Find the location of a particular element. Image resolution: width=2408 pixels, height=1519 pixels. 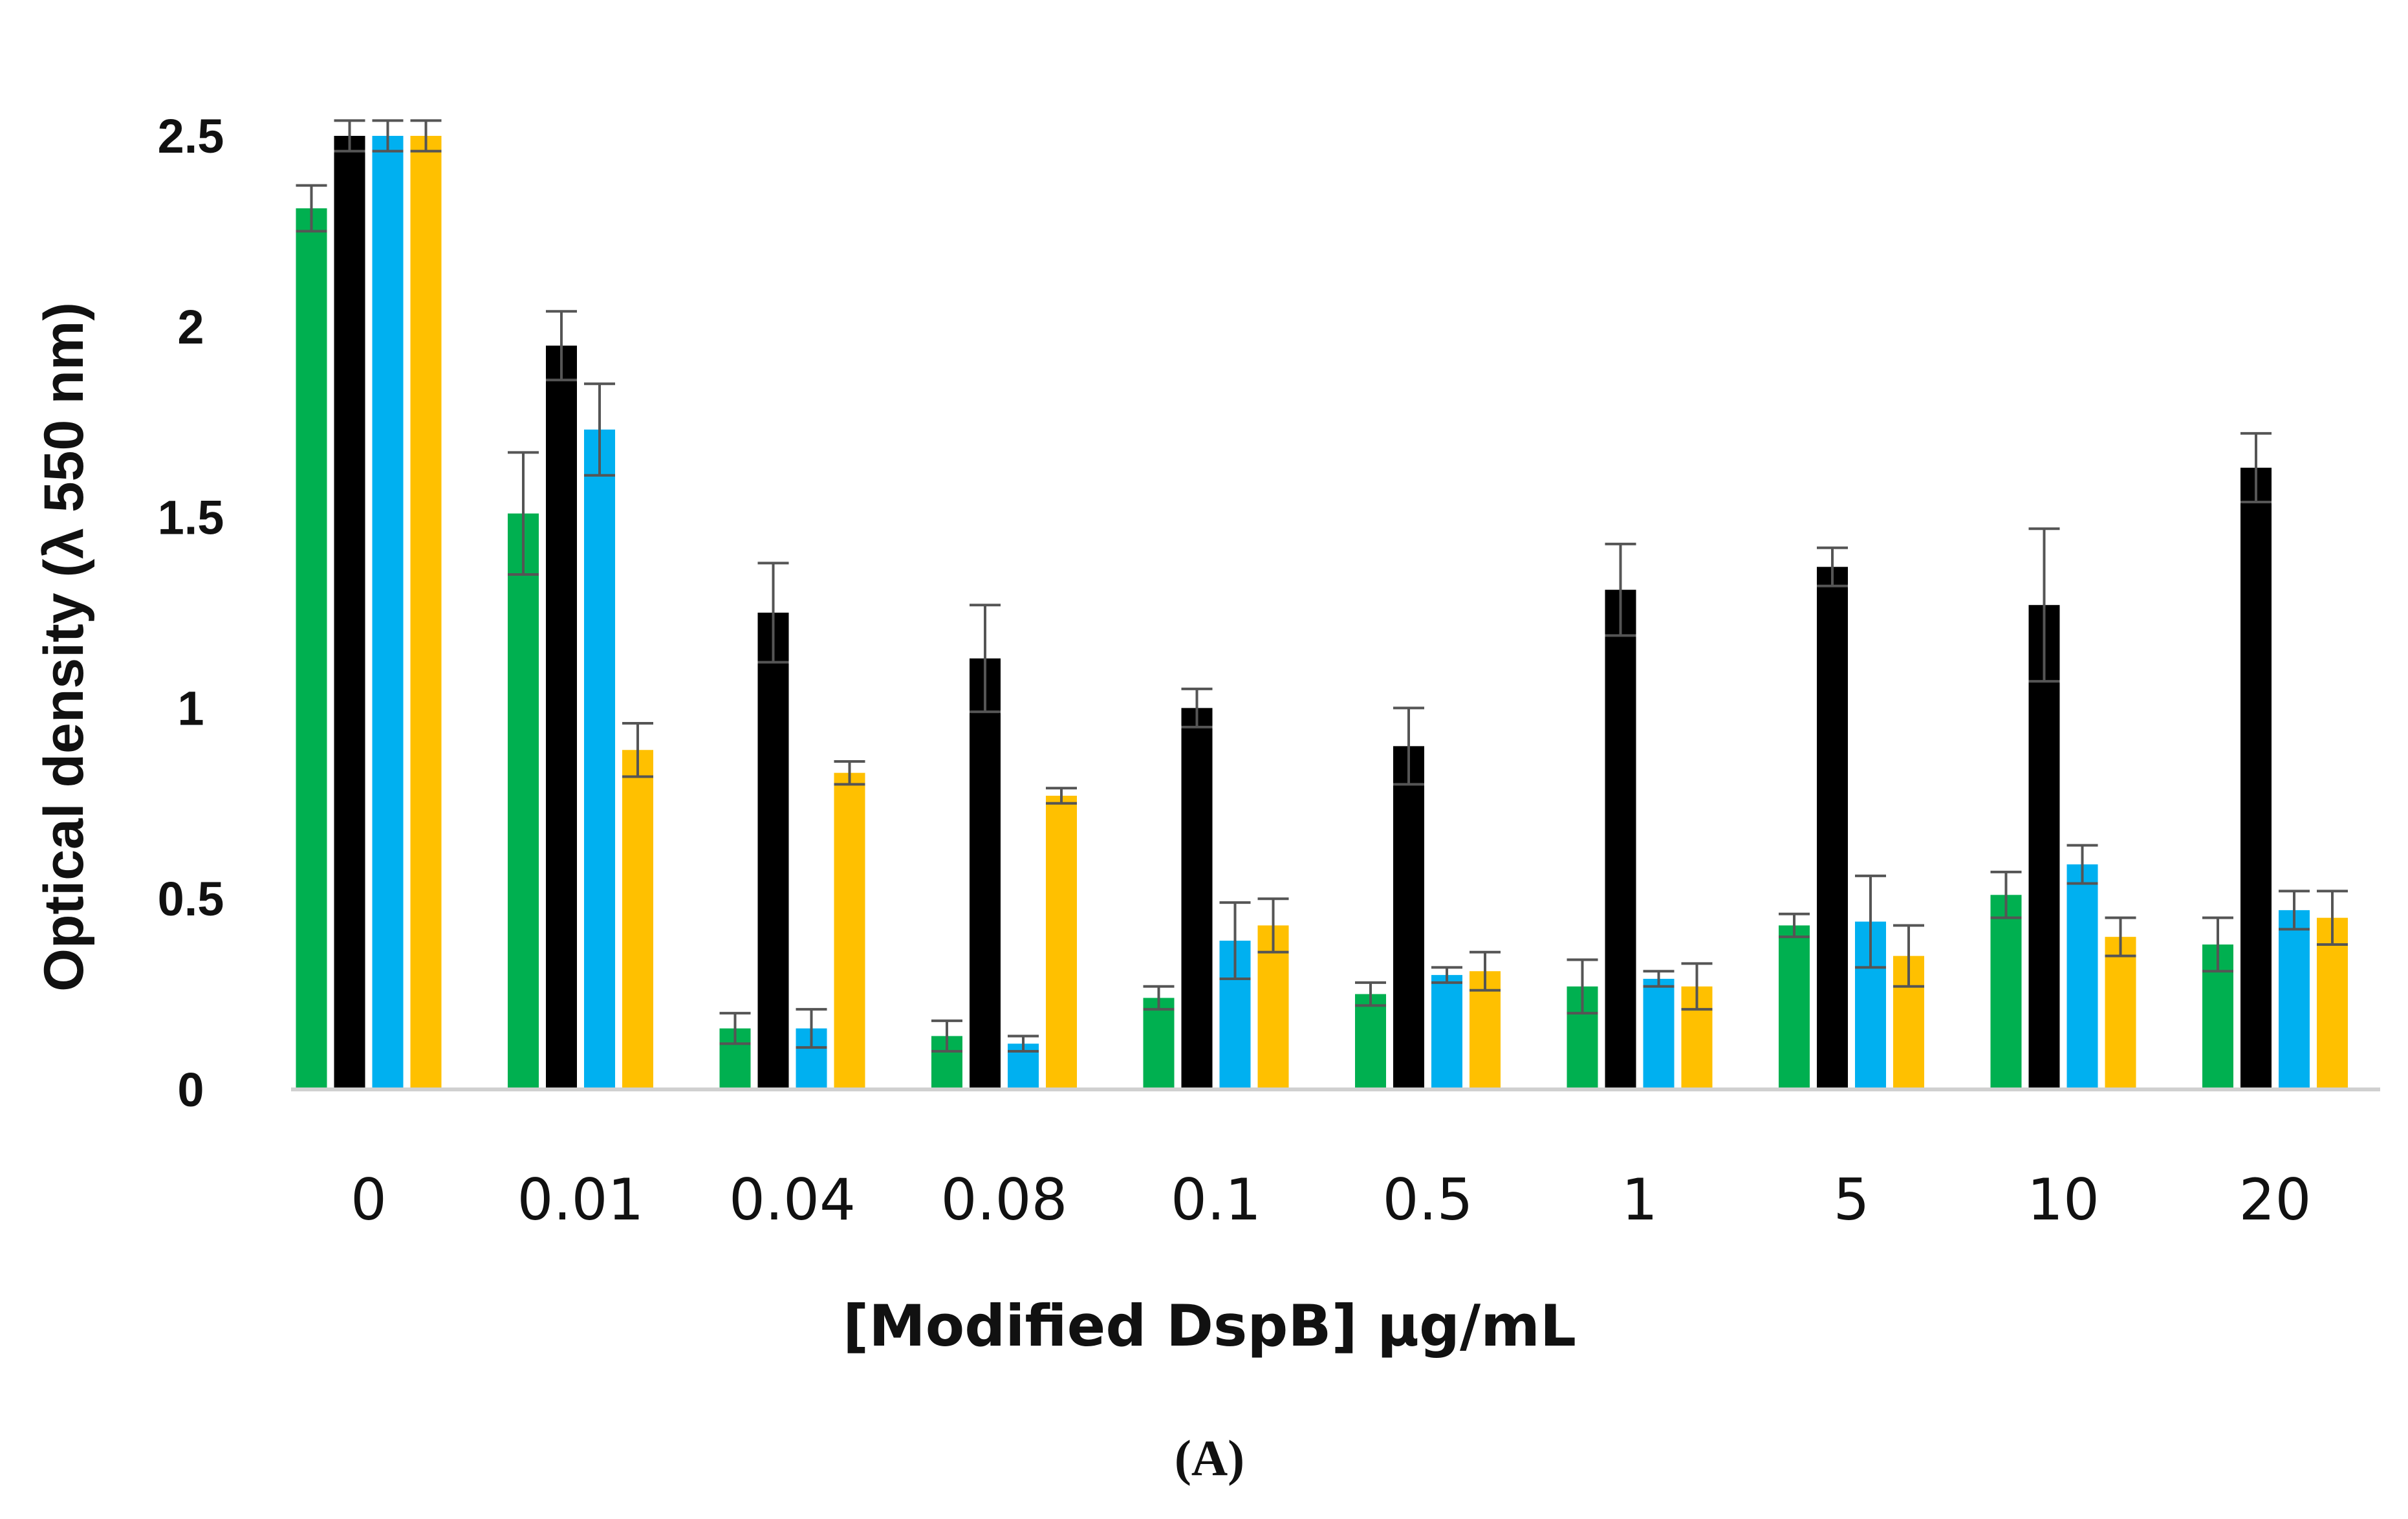

x-tick-label: 0 is located at coordinates (369, 1199).